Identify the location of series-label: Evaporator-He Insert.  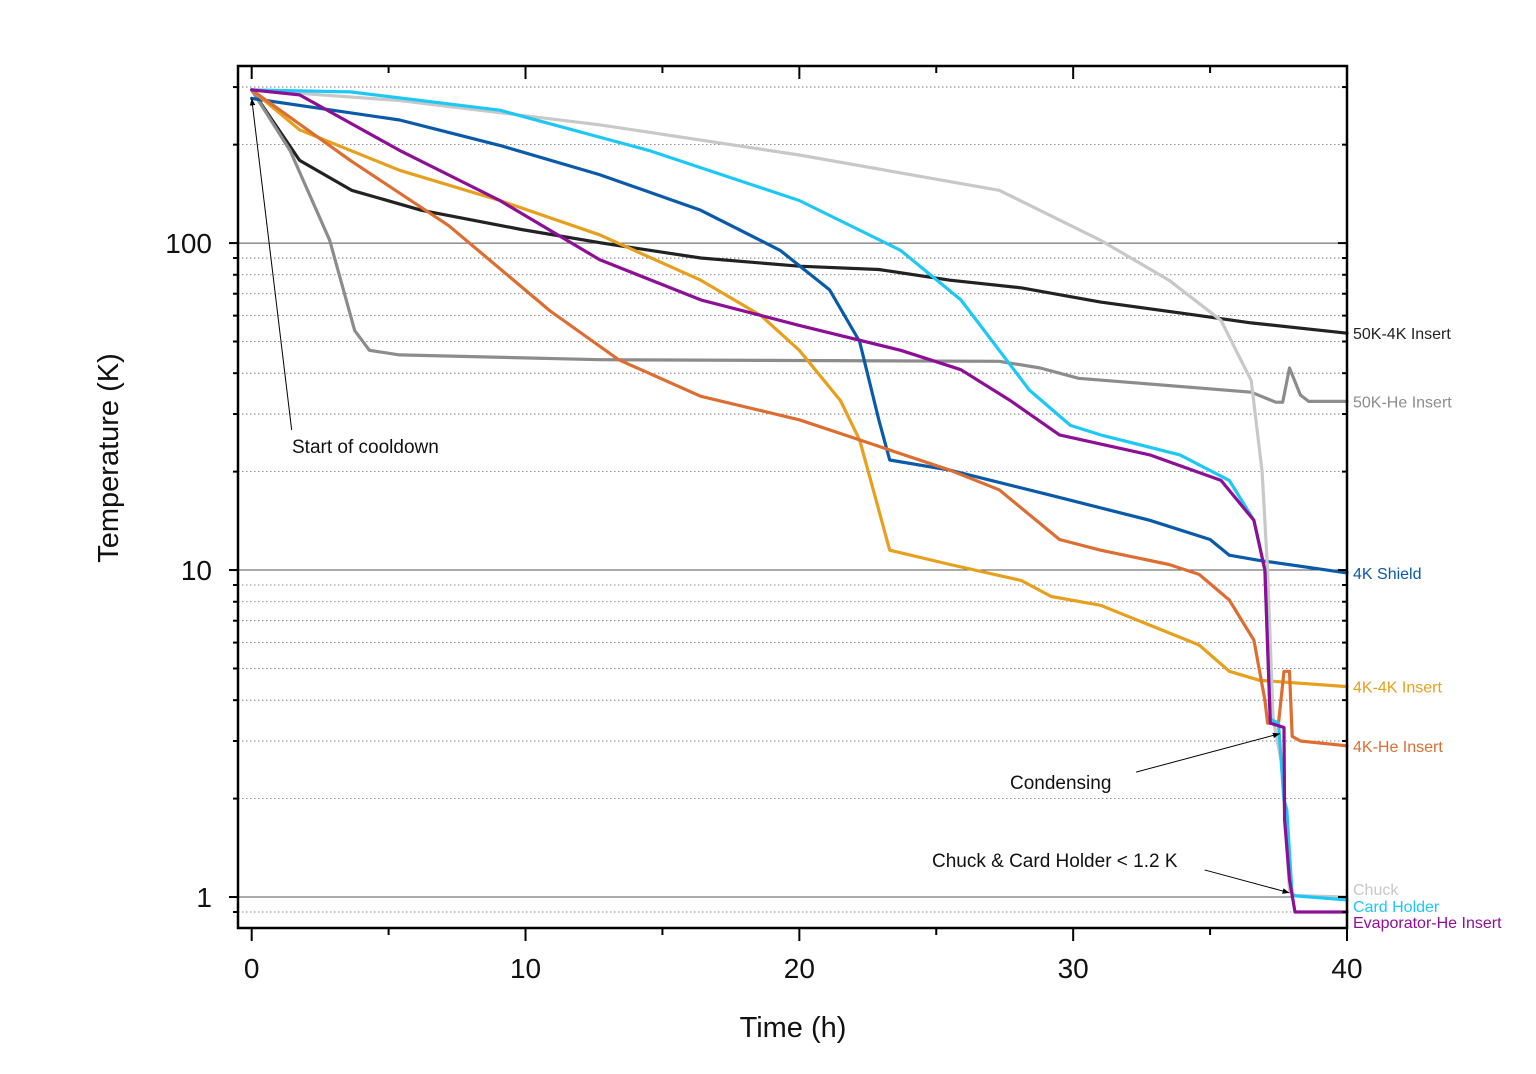
(1427, 923).